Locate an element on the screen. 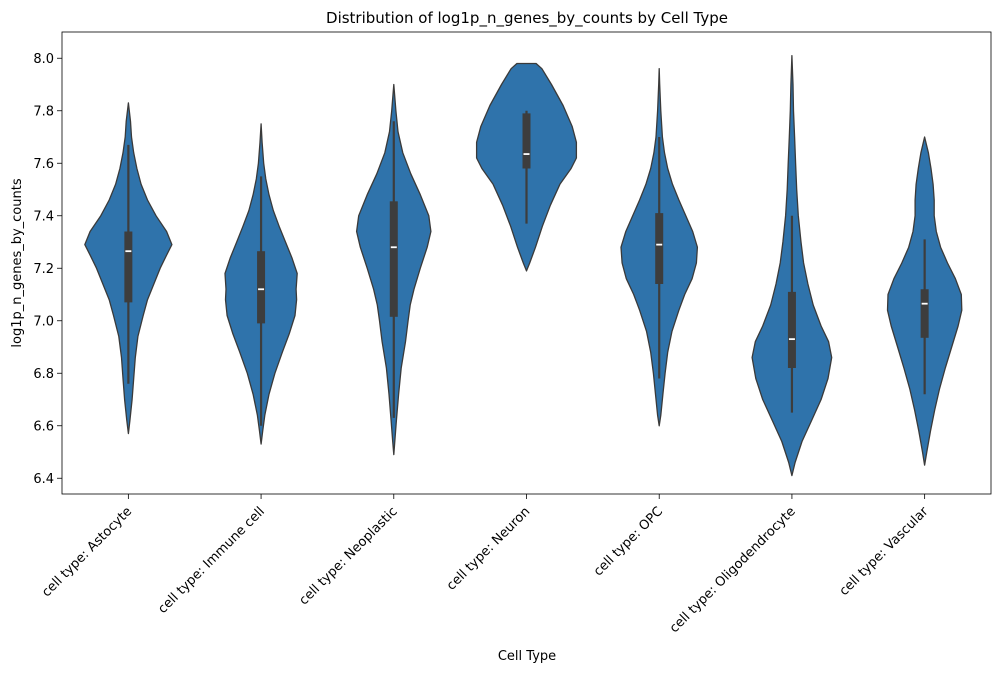 This screenshot has width=1001, height=678. y-axis: 6.4 6.6 6.8 7.0 7.2 7.4 7.6 7.8 8.0 is located at coordinates (47, 269).